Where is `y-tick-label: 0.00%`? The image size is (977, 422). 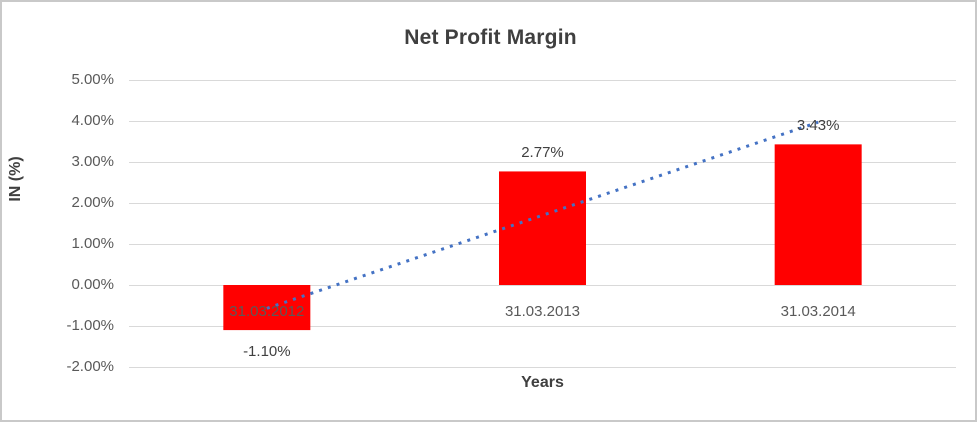
y-tick-label: 0.00% is located at coordinates (92, 284).